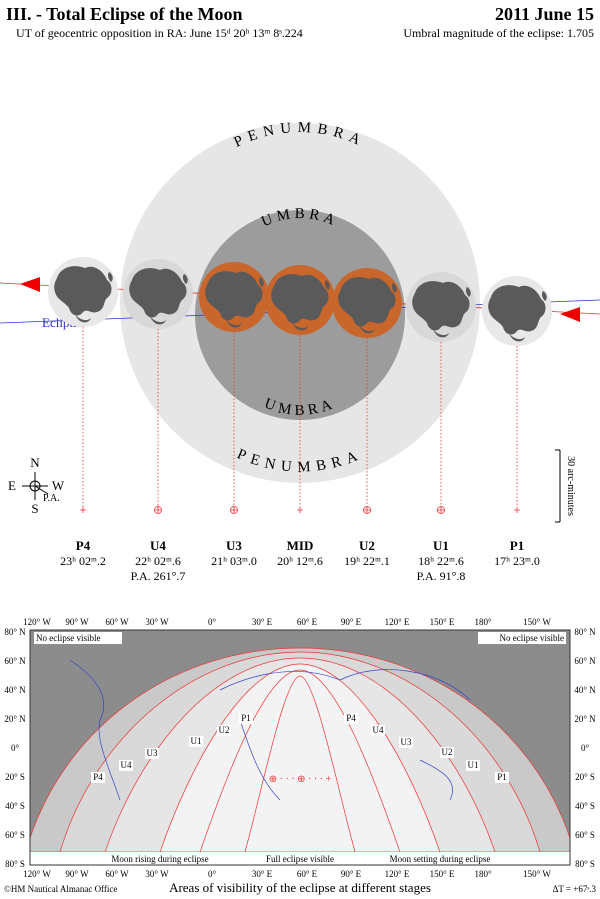 The image size is (600, 899). Describe the element at coordinates (544, 14) in the screenshot. I see `date: 2011 June 15` at that location.